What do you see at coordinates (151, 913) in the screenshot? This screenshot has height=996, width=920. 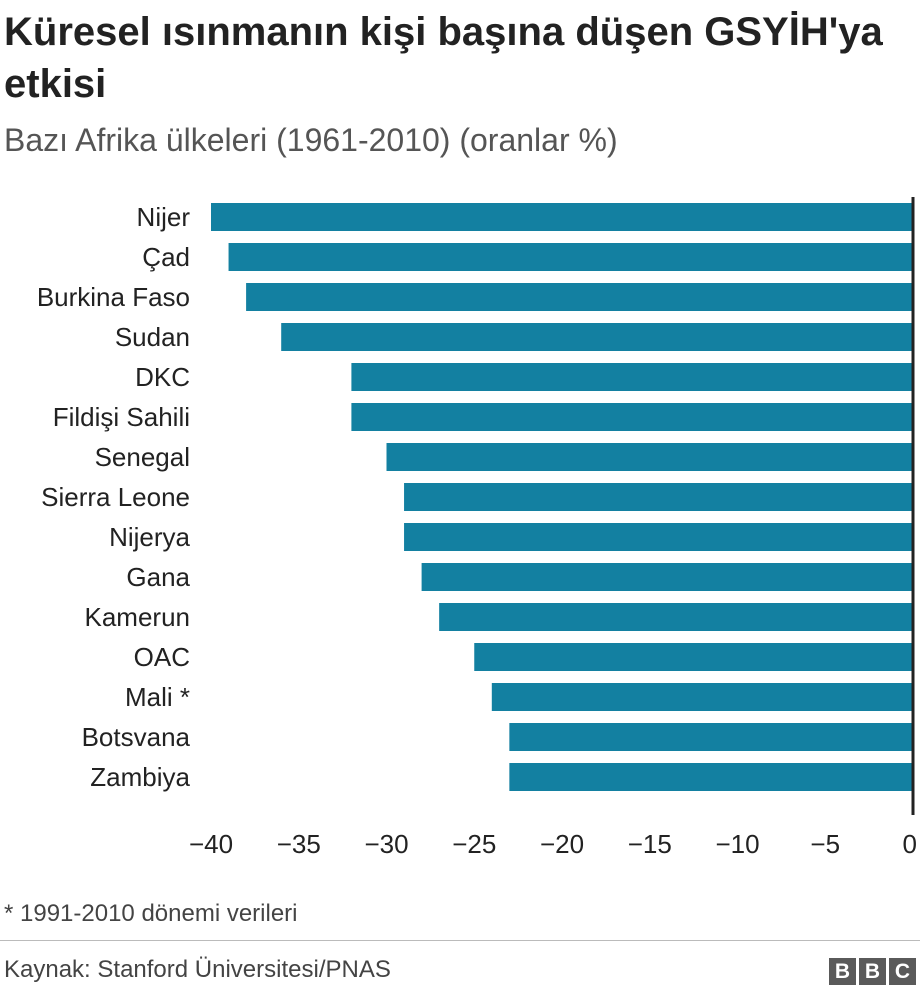 I see `footnote: * 1991-2010 dönemi verileri` at bounding box center [151, 913].